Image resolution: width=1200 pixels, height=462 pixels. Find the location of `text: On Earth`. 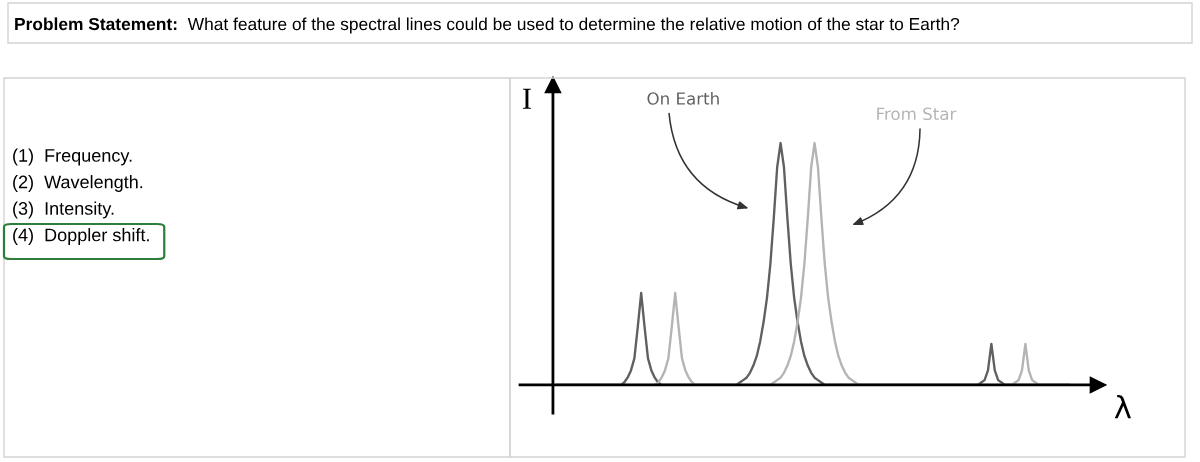

text: On Earth is located at coordinates (683, 98).